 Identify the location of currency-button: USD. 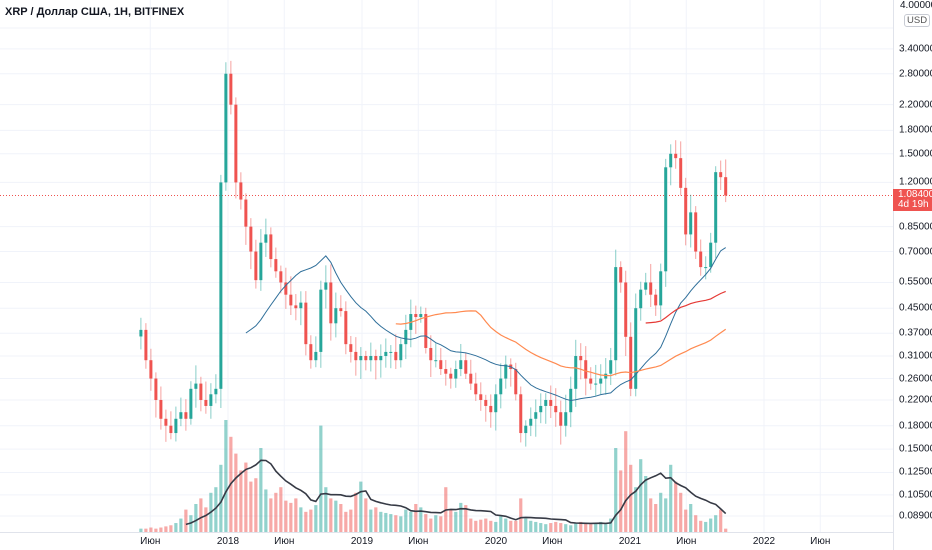
(917, 20).